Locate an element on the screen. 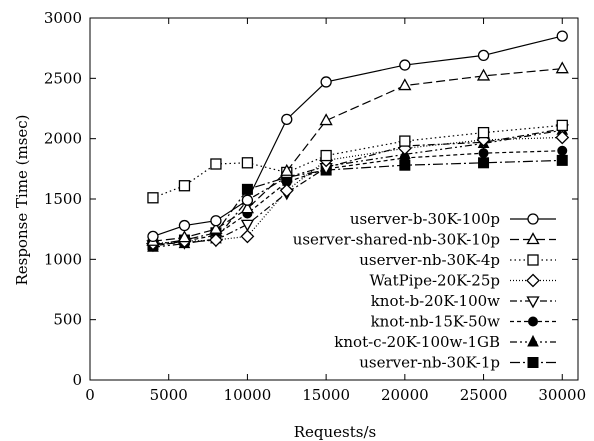  y-tick-label: 3000 is located at coordinates (63, 18).